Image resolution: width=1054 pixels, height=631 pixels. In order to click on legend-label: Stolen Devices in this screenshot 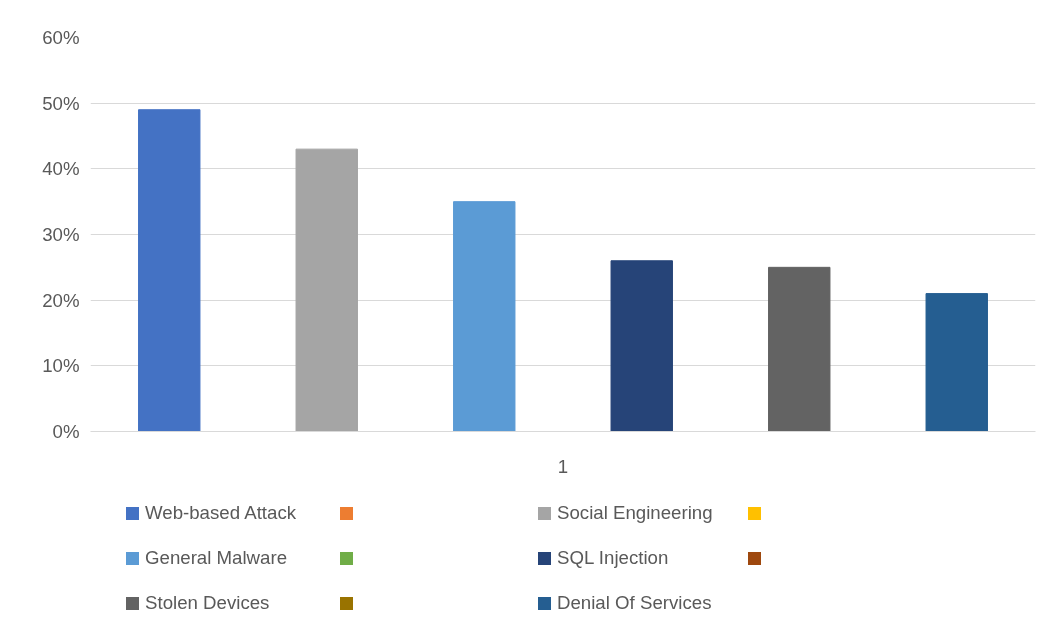, I will do `click(207, 602)`.